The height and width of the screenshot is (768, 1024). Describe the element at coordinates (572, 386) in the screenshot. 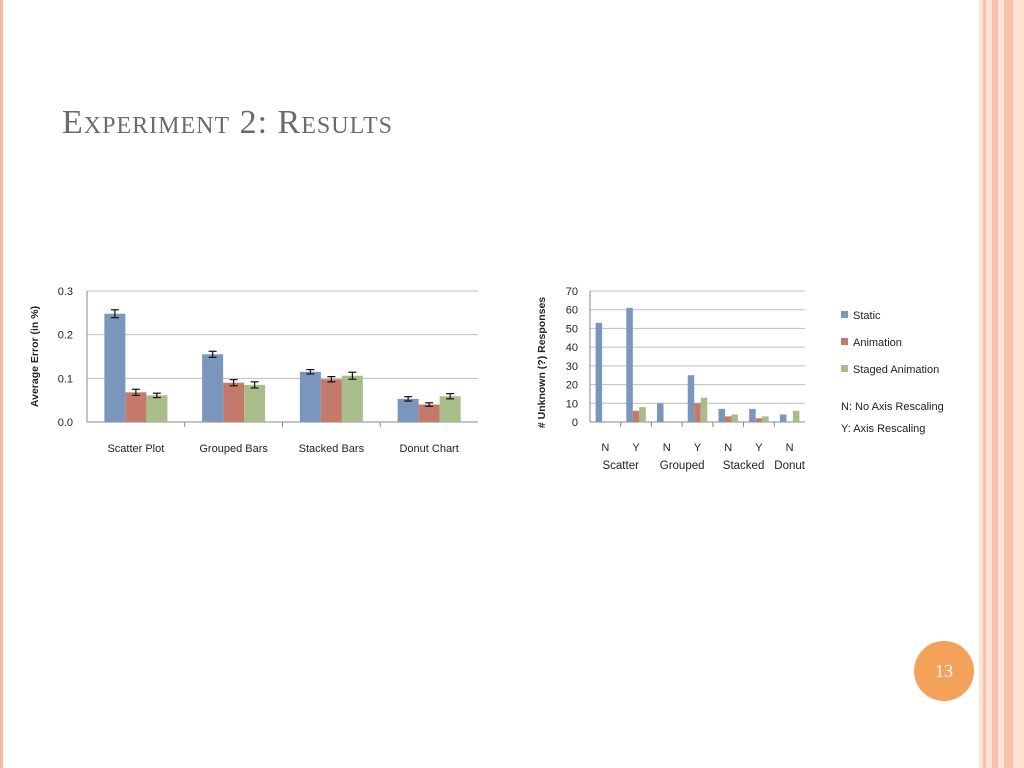

I see `y-tick-label: 20` at that location.